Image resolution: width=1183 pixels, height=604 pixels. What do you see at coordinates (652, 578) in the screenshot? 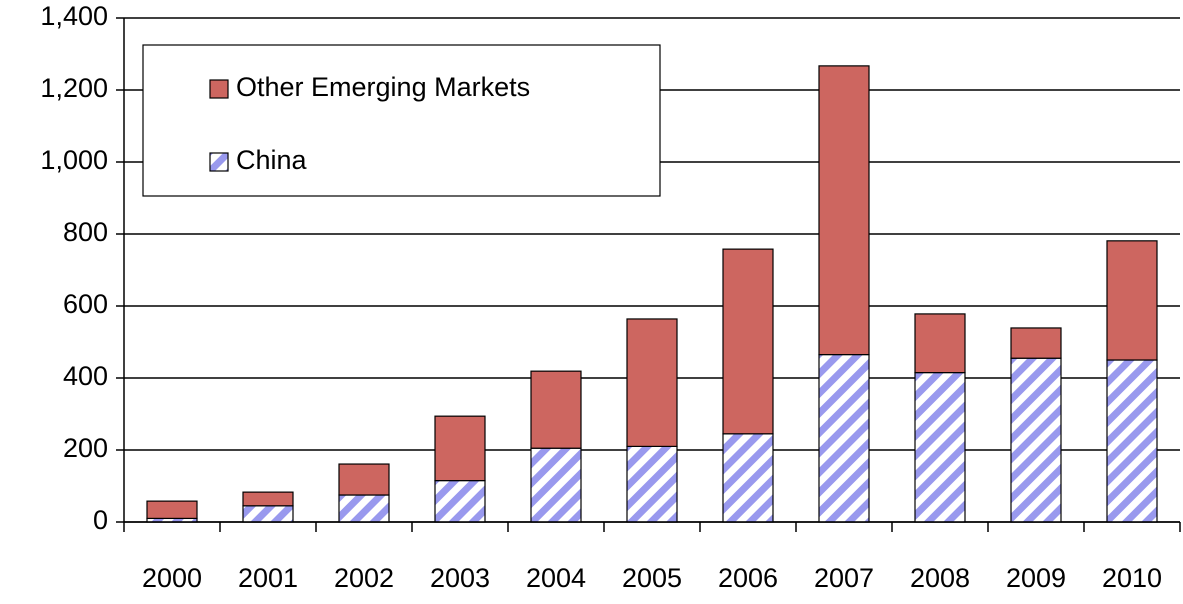
I see `x-tick-label: 2005` at bounding box center [652, 578].